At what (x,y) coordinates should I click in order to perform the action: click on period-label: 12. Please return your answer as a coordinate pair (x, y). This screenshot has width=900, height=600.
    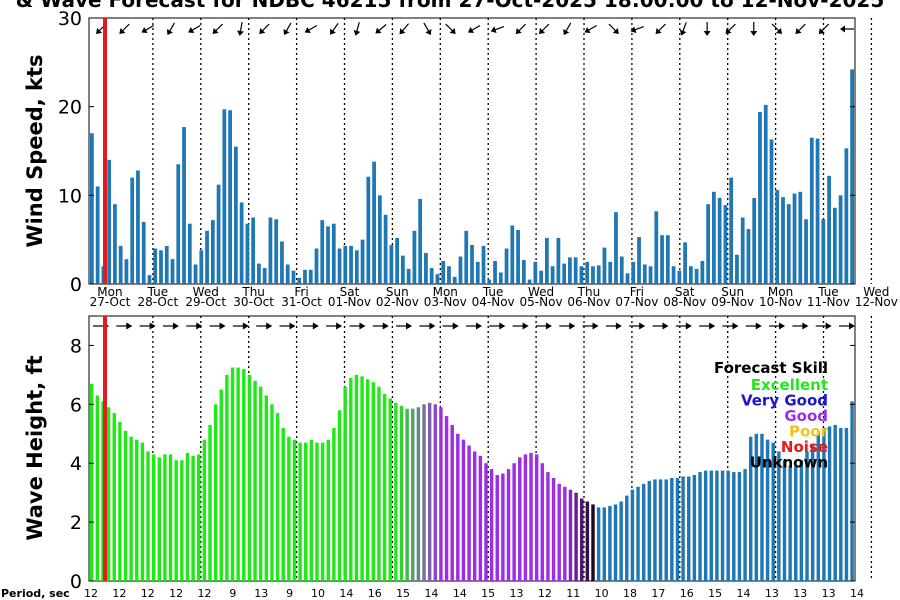
    Looking at the image, I should click on (545, 593).